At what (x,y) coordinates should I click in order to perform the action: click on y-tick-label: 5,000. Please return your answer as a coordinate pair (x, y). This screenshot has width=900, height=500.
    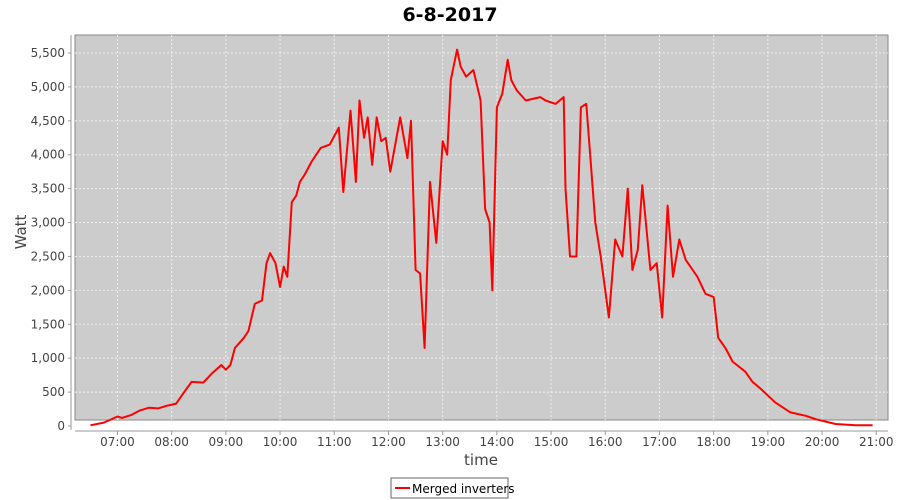
    Looking at the image, I should click on (48, 87).